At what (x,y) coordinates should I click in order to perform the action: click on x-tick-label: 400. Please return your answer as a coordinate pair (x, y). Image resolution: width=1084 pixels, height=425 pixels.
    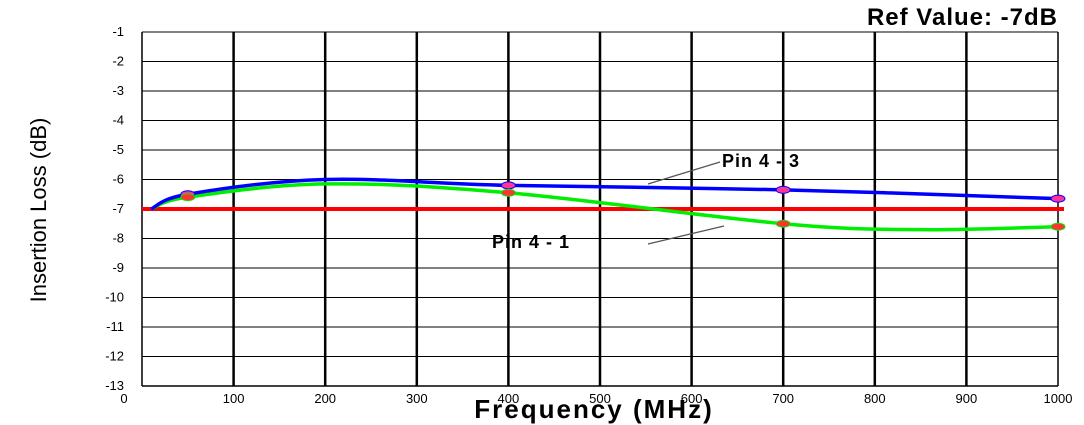
    Looking at the image, I should click on (509, 398).